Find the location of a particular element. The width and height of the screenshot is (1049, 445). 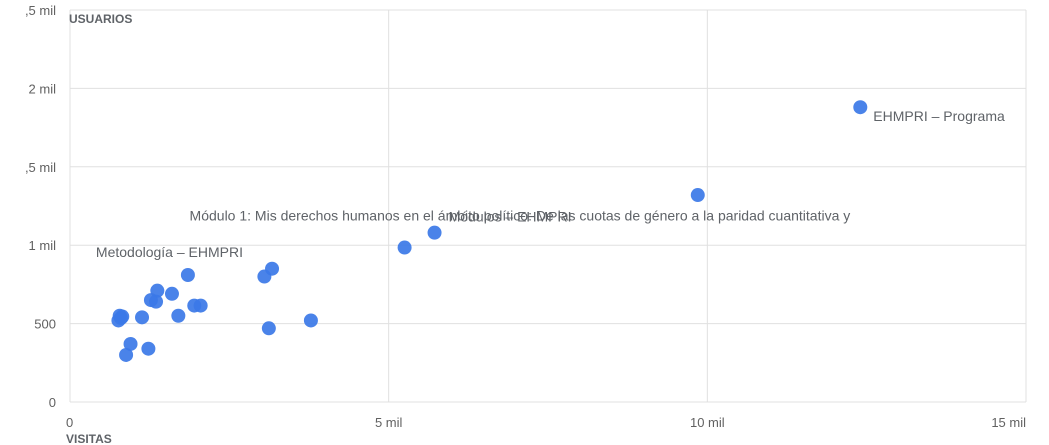

point-label: Metodología – EHMPRI is located at coordinates (169, 252).